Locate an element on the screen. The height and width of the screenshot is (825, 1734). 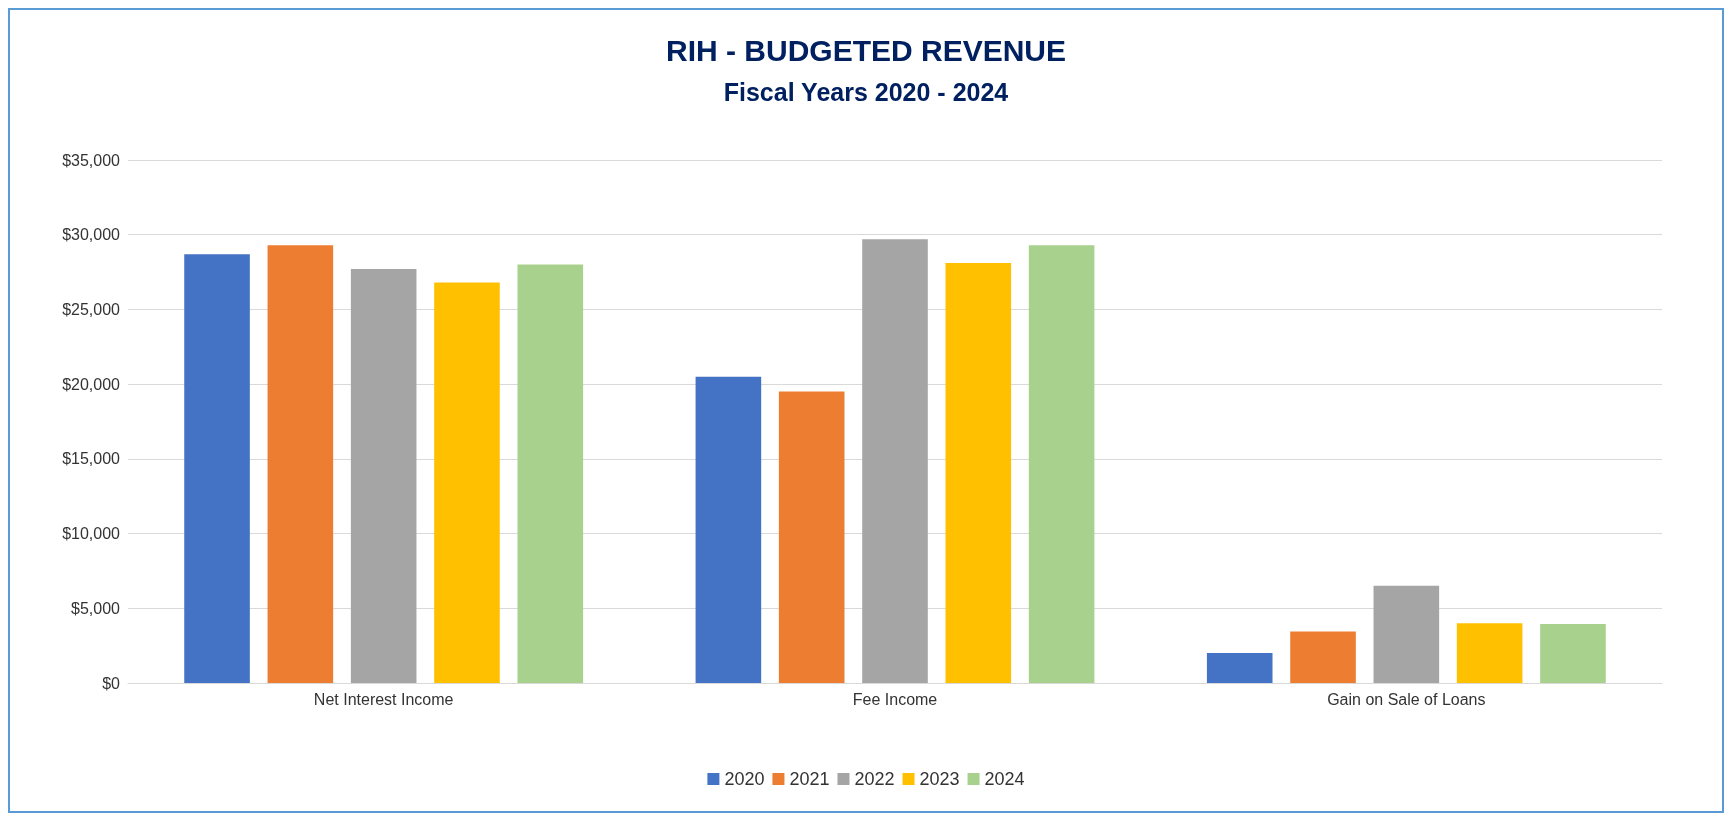
x-tick-label: Net Interest Income is located at coordinates (383, 699).